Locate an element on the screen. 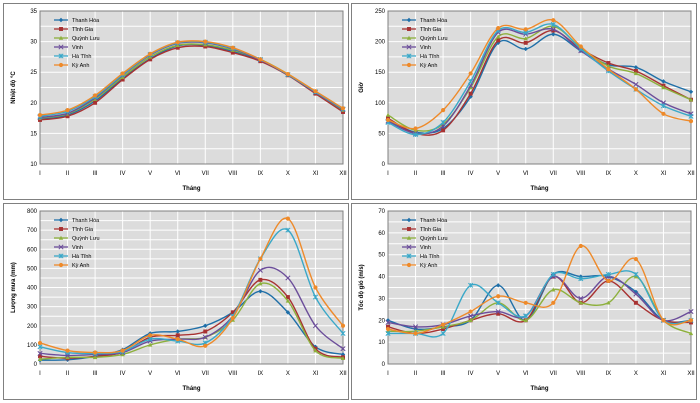  series-line-thanh-hoa is located at coordinates (539, 83).